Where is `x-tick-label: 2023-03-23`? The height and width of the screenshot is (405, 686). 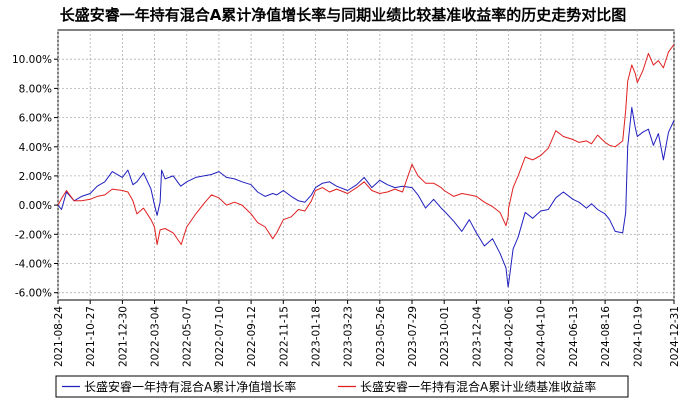 x-tick-label: 2023-03-23 is located at coordinates (349, 336).